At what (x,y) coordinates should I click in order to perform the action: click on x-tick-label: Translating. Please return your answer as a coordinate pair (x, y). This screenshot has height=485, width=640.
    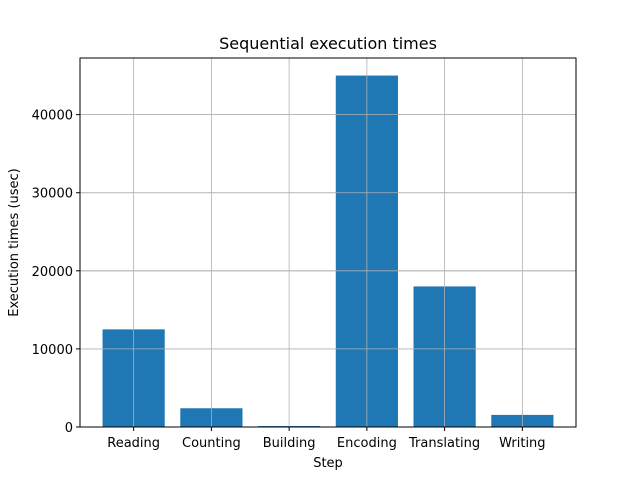
    Looking at the image, I should click on (444, 443).